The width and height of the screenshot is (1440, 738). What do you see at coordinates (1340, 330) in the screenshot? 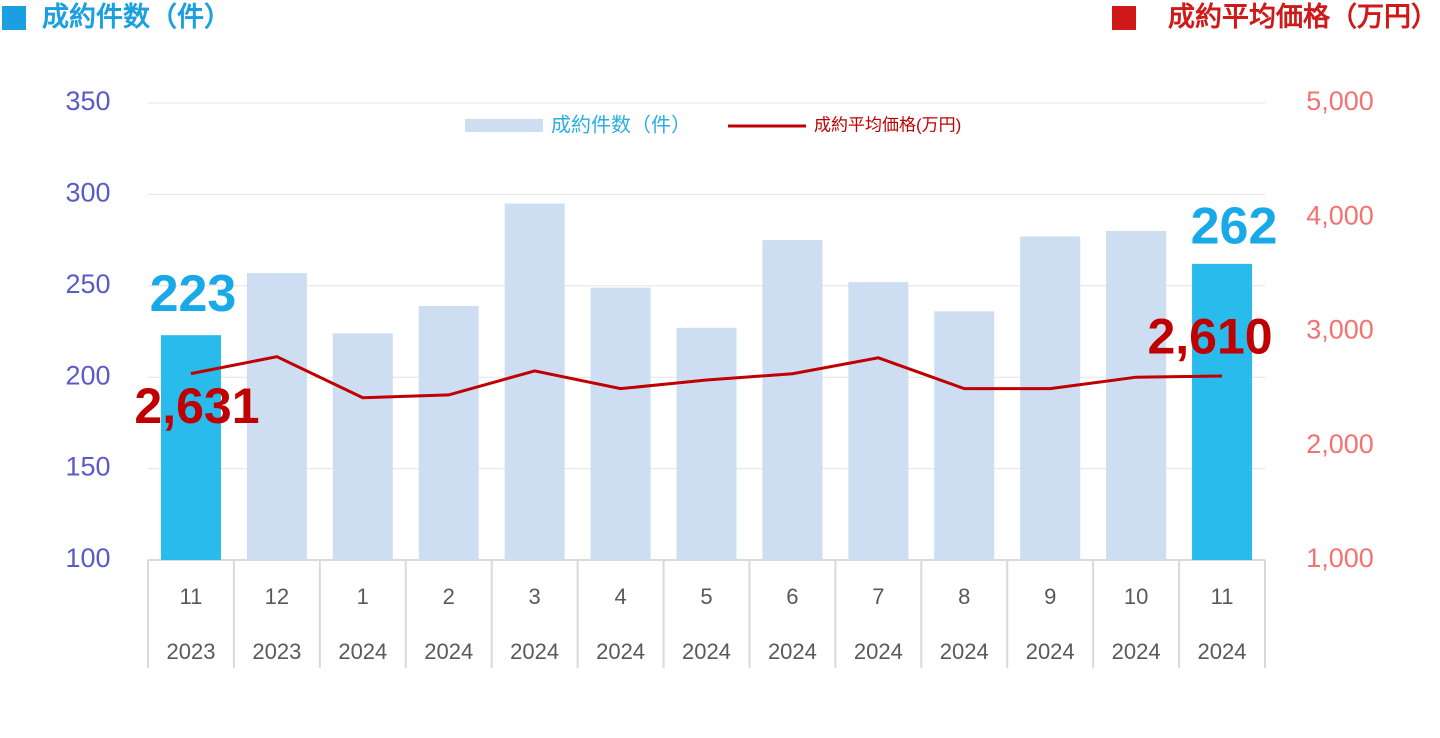
I see `y2-tick-label: 3,000` at bounding box center [1340, 330].